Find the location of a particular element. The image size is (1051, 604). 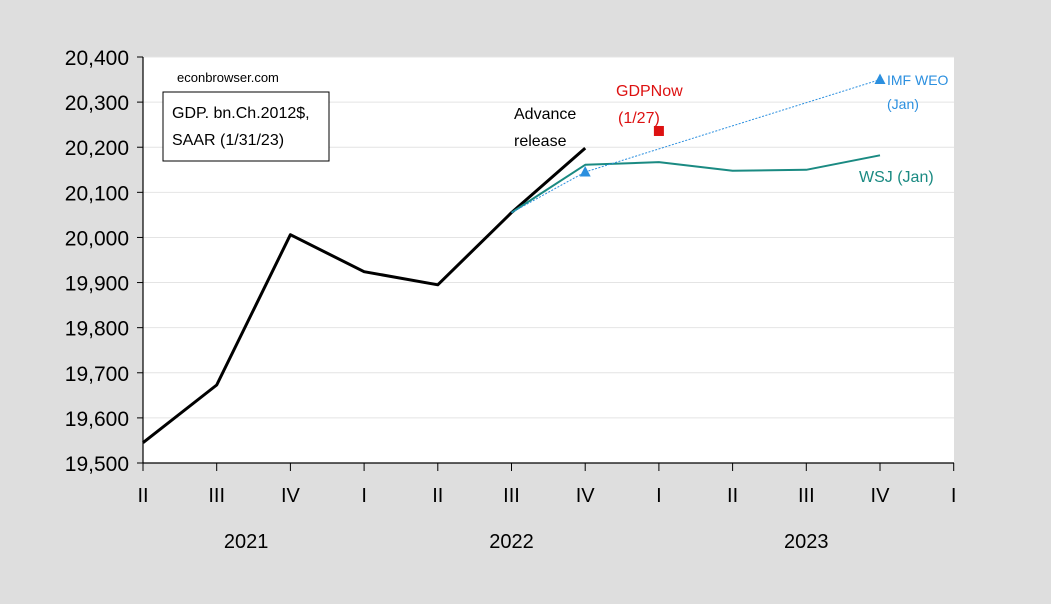

units-box-line1: GDP. bn.Ch.2012$, is located at coordinates (241, 113).